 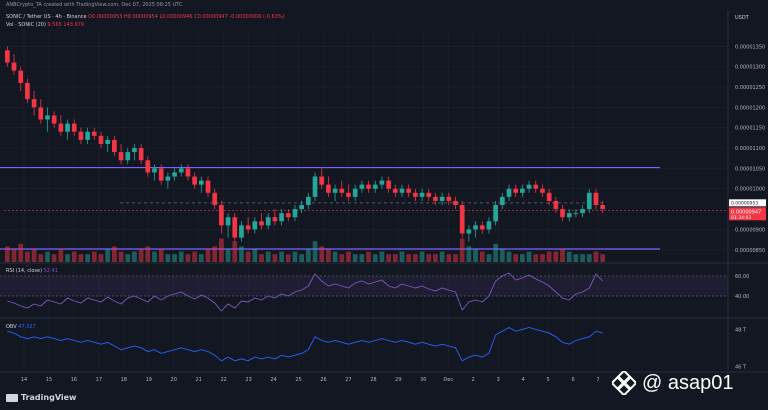 I want to click on time-tick-label: 15, so click(x=49, y=380).